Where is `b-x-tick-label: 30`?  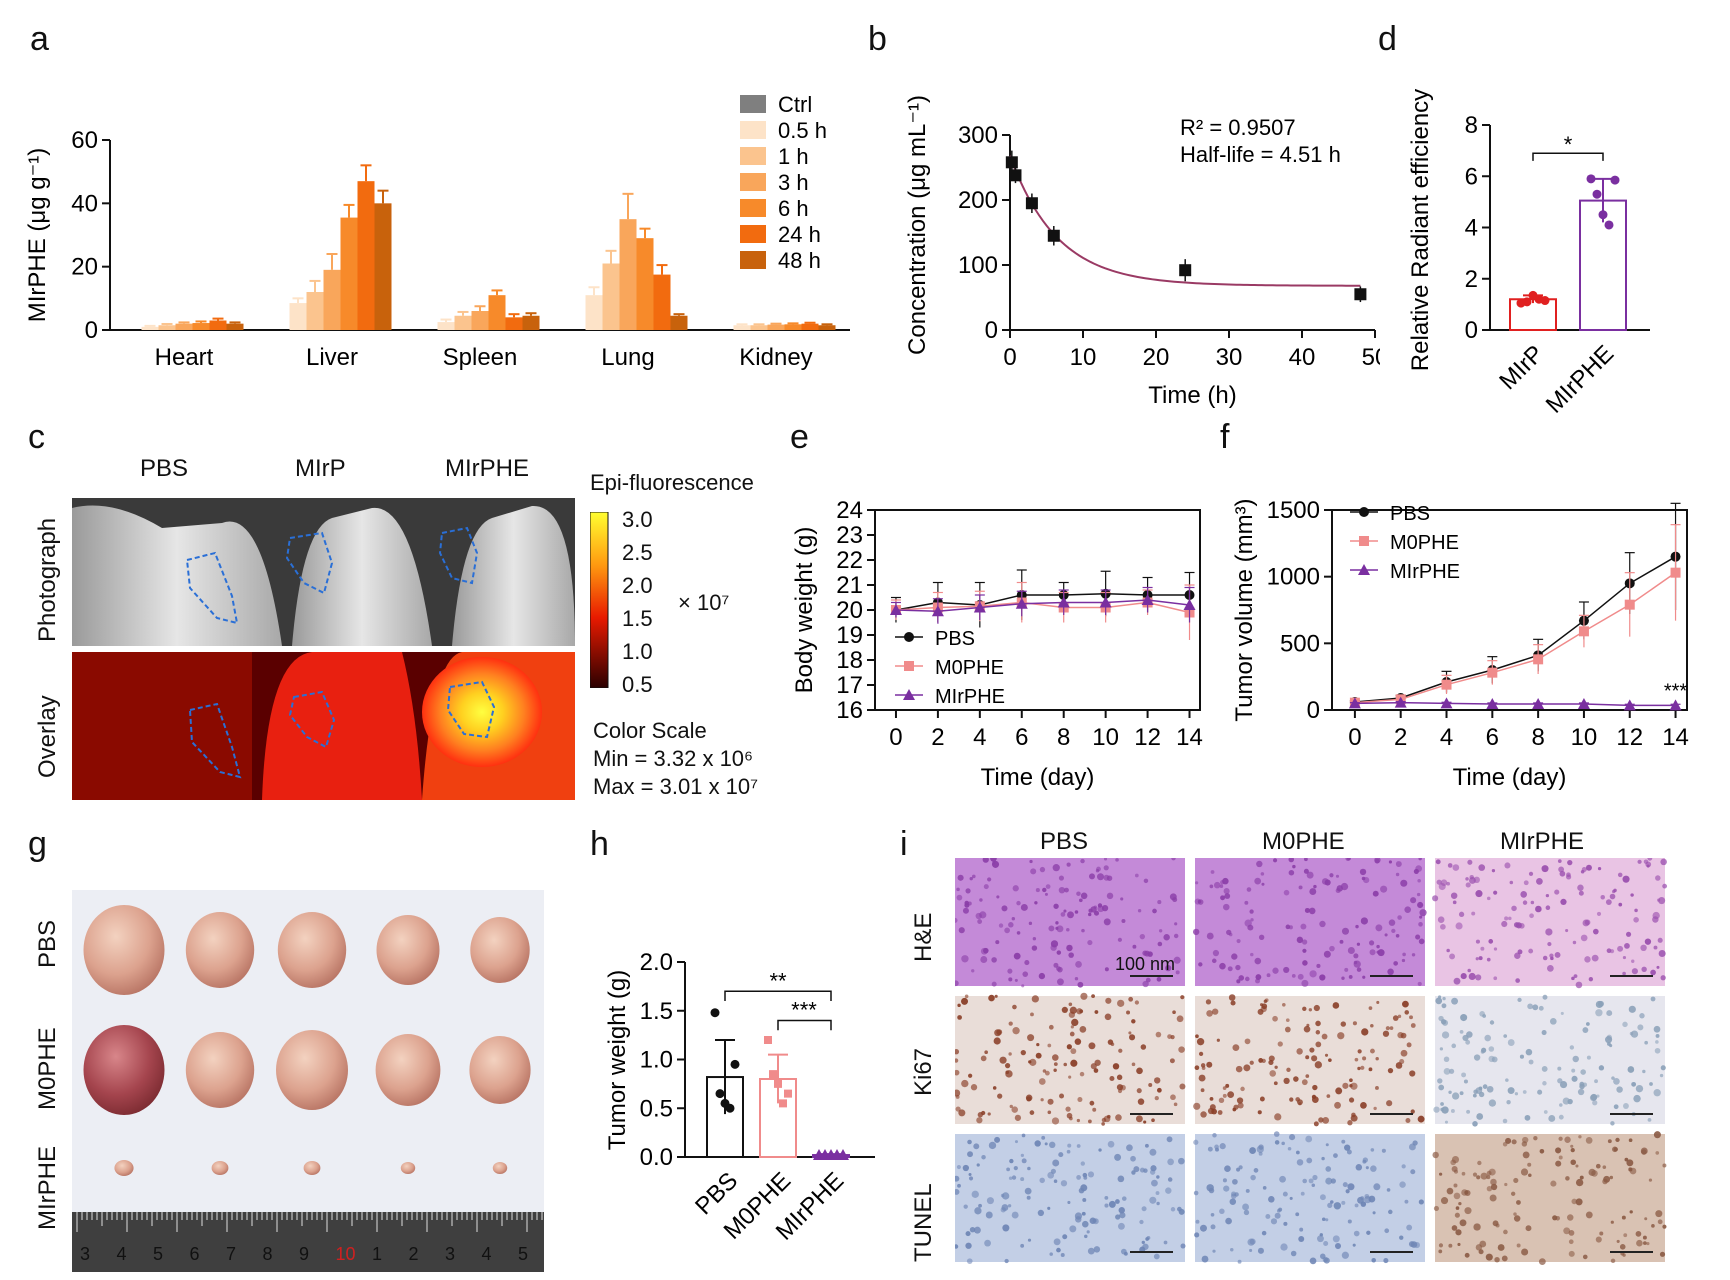
b-x-tick-label: 30 is located at coordinates (1229, 357).